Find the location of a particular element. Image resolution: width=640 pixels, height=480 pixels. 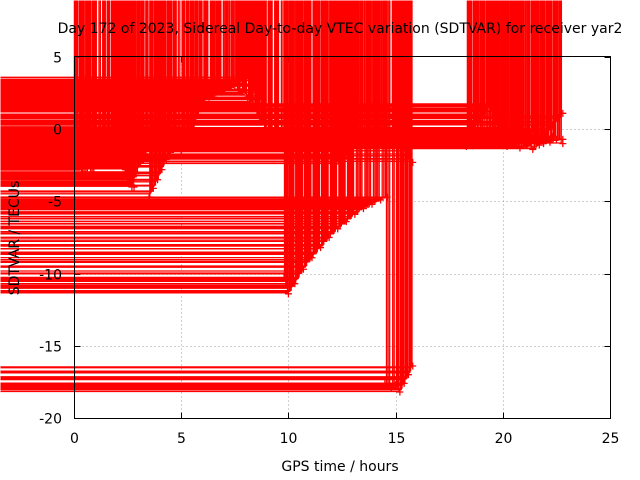

x-tick-label: 15 is located at coordinates (397, 439).